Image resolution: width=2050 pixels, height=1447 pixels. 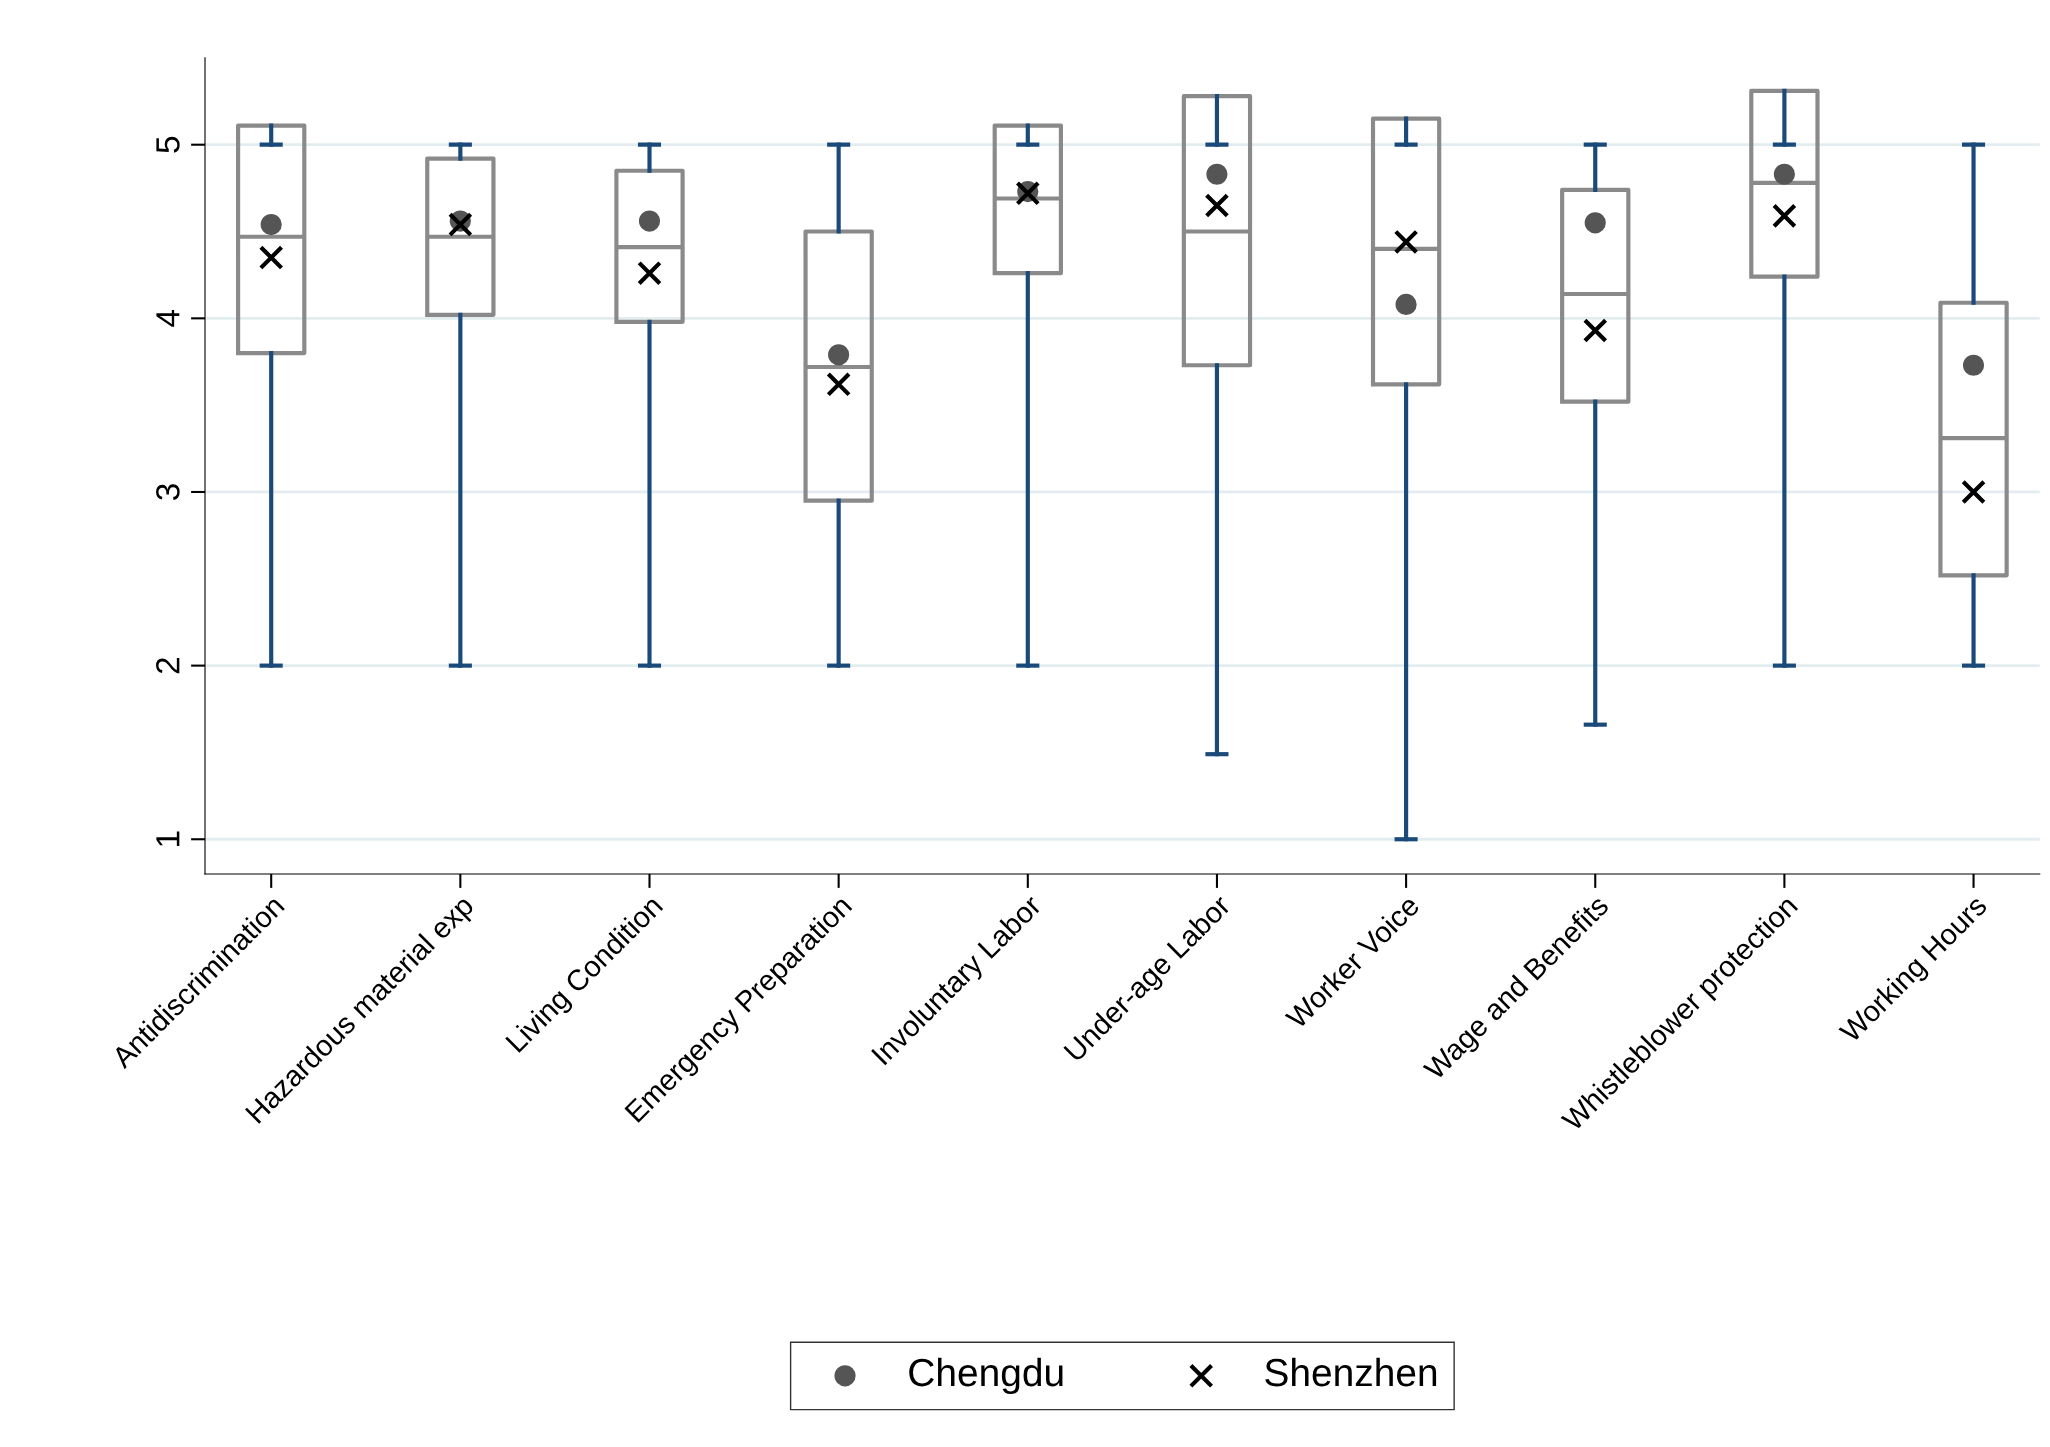 What do you see at coordinates (168, 492) in the screenshot?
I see `y-tick-label: 3` at bounding box center [168, 492].